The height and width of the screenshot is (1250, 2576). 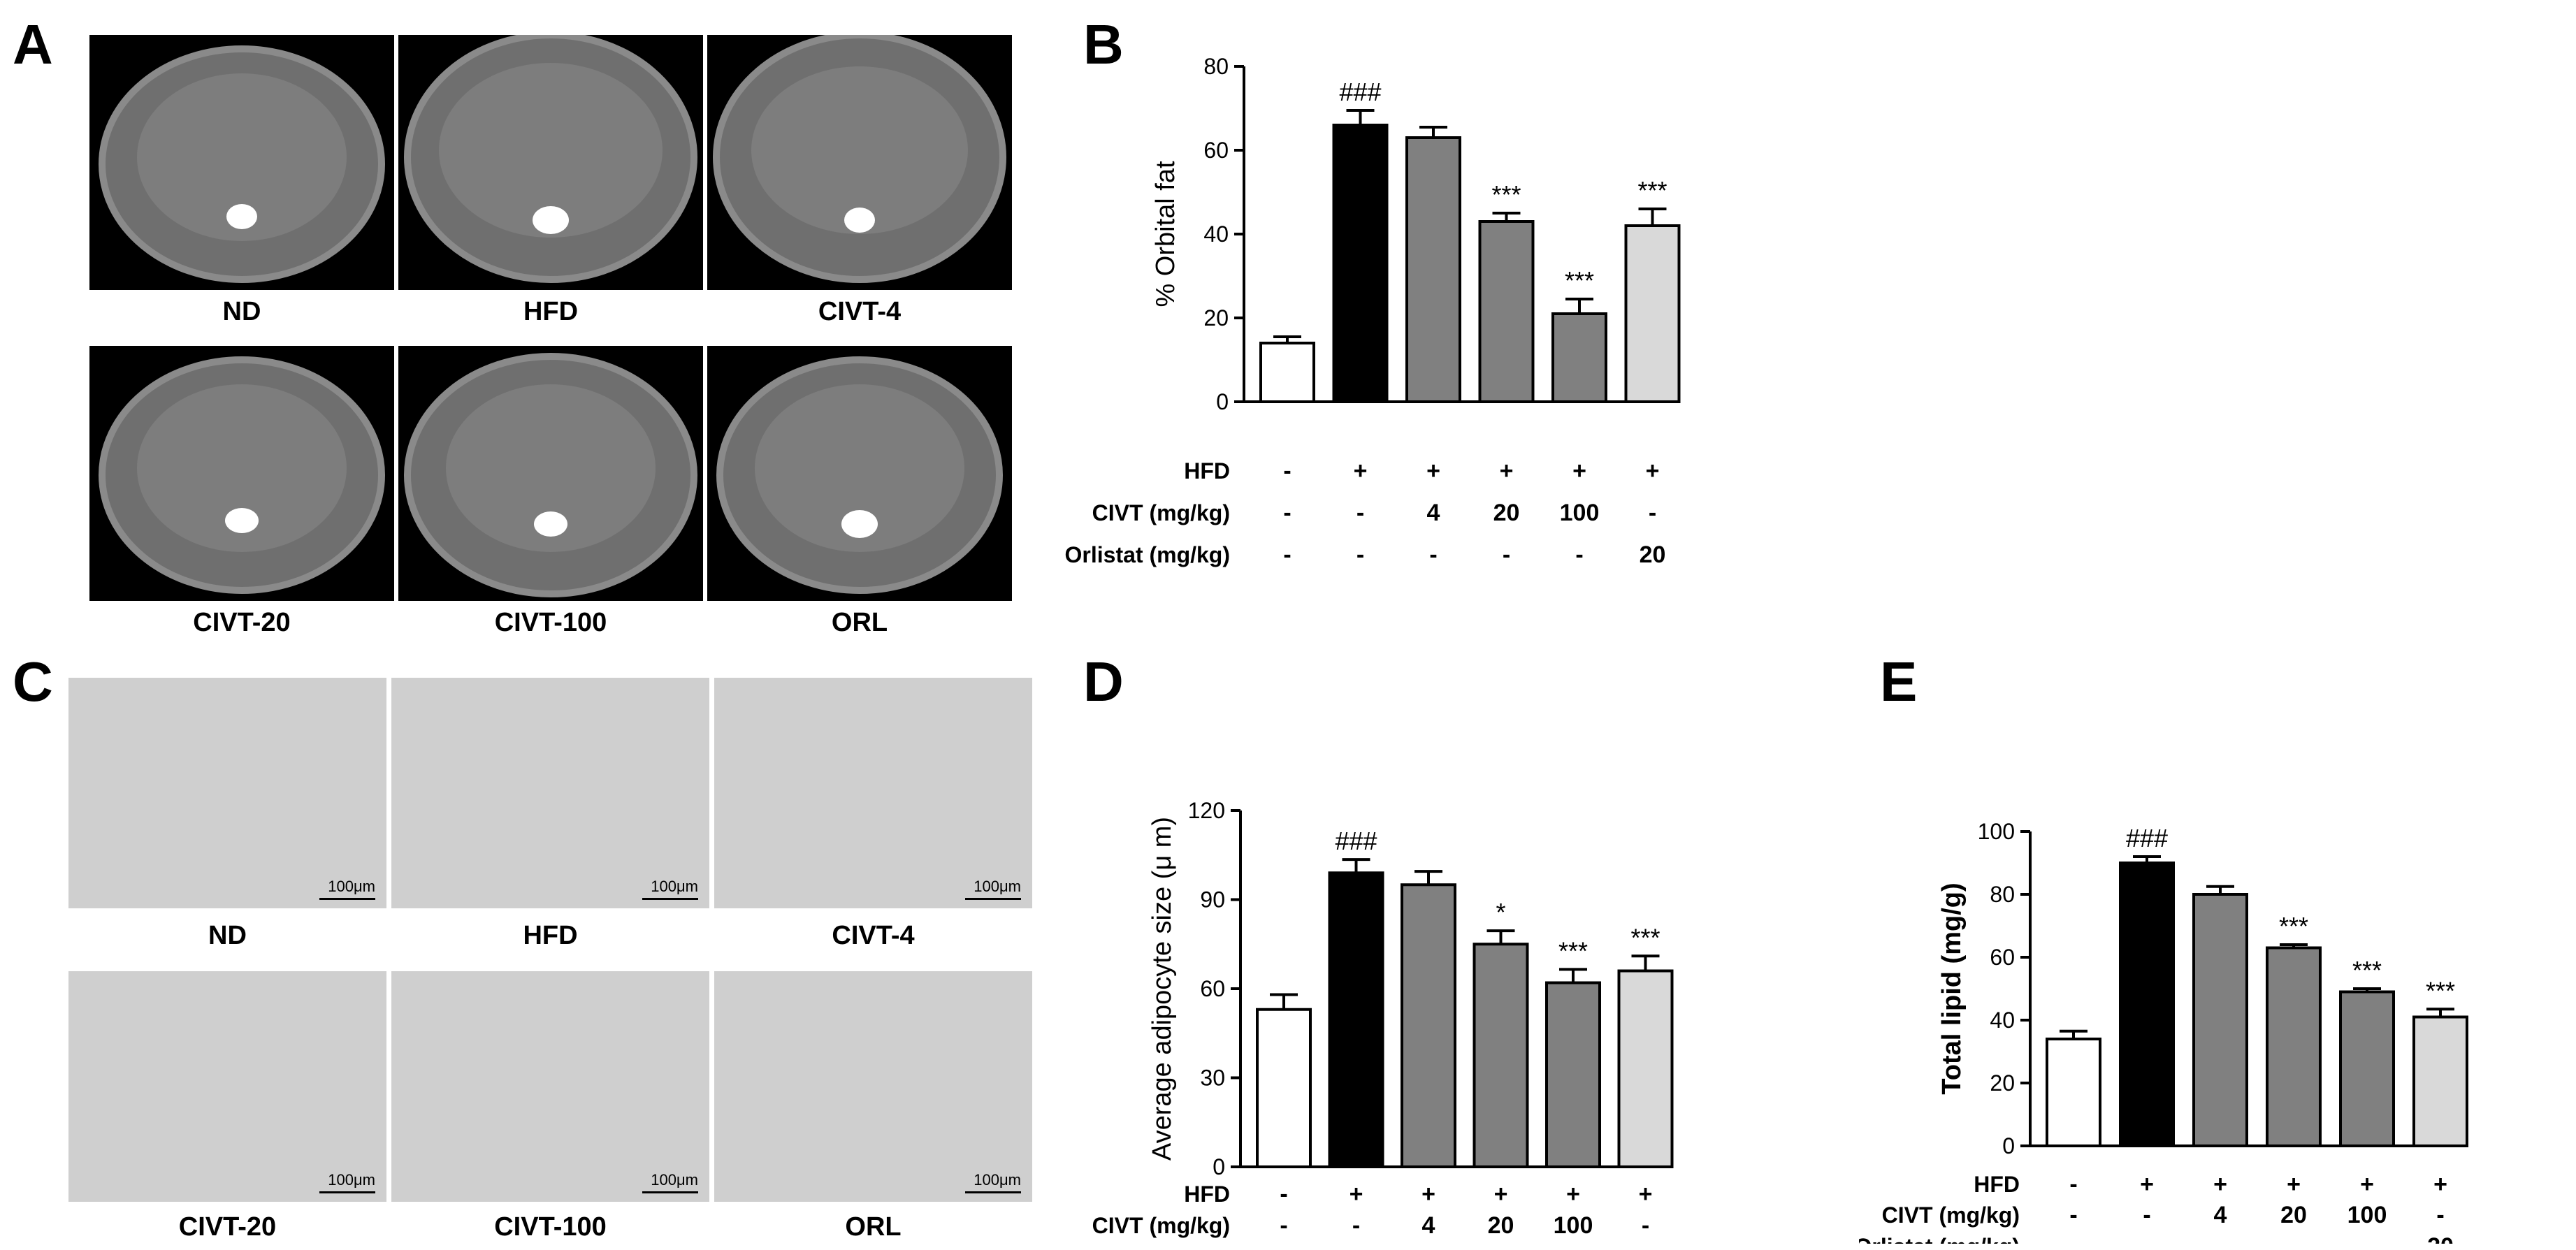 What do you see at coordinates (1212, 900) in the screenshot?
I see `y-tick-label: 90` at bounding box center [1212, 900].